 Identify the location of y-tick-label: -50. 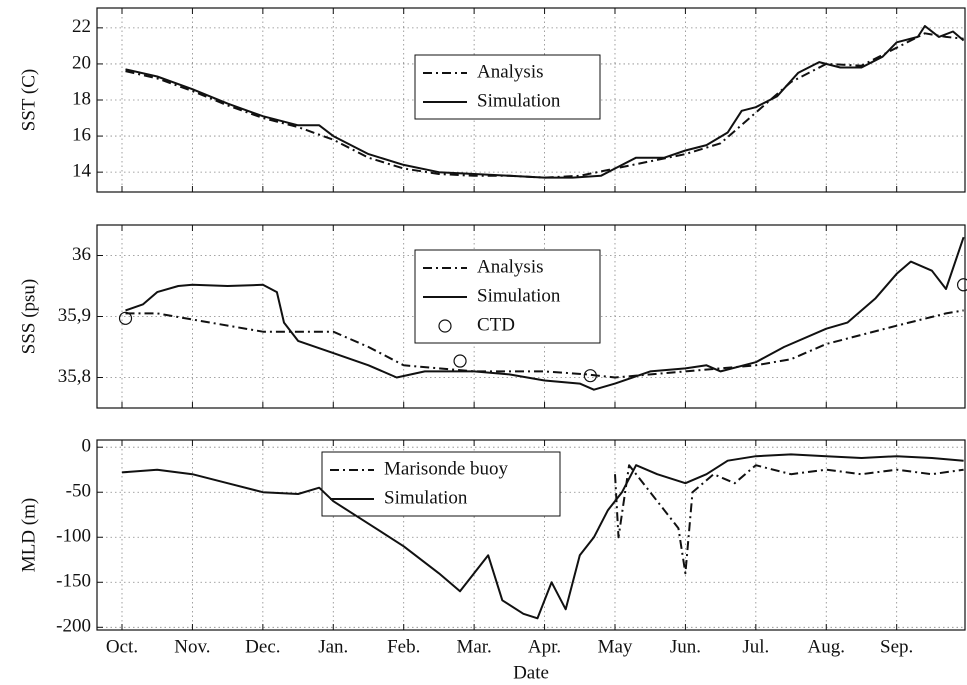
(78, 491).